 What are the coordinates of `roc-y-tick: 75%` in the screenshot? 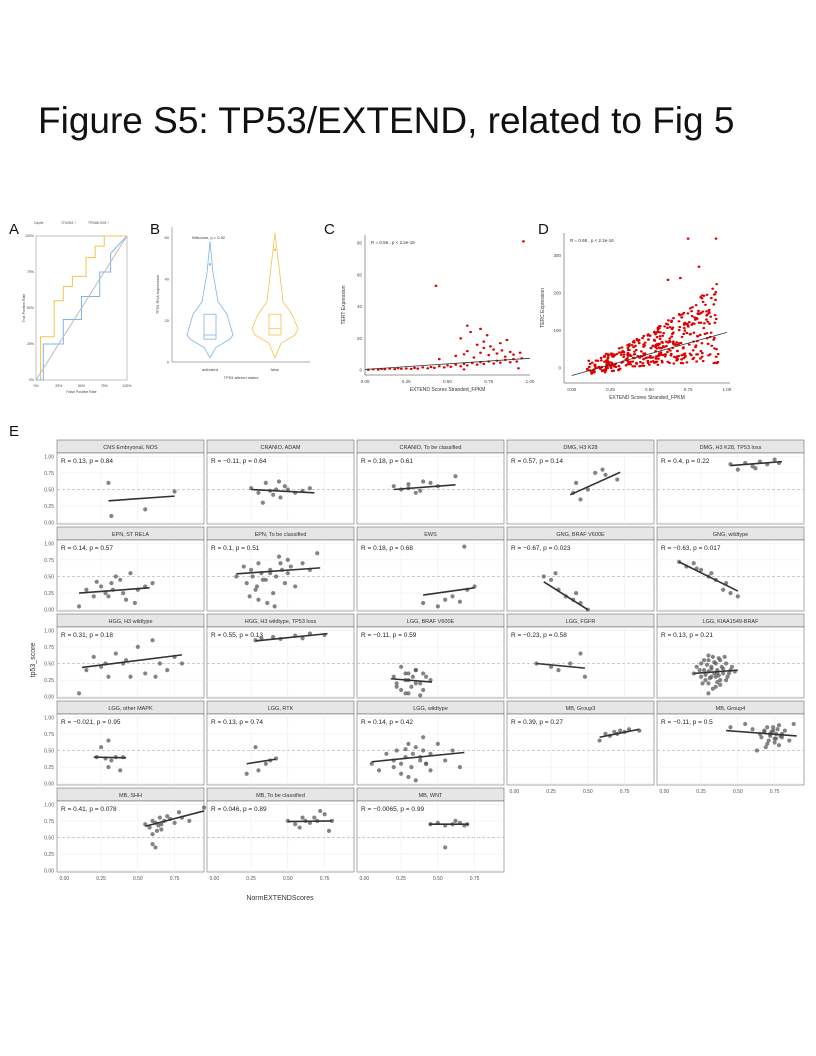 It's located at (30, 272).